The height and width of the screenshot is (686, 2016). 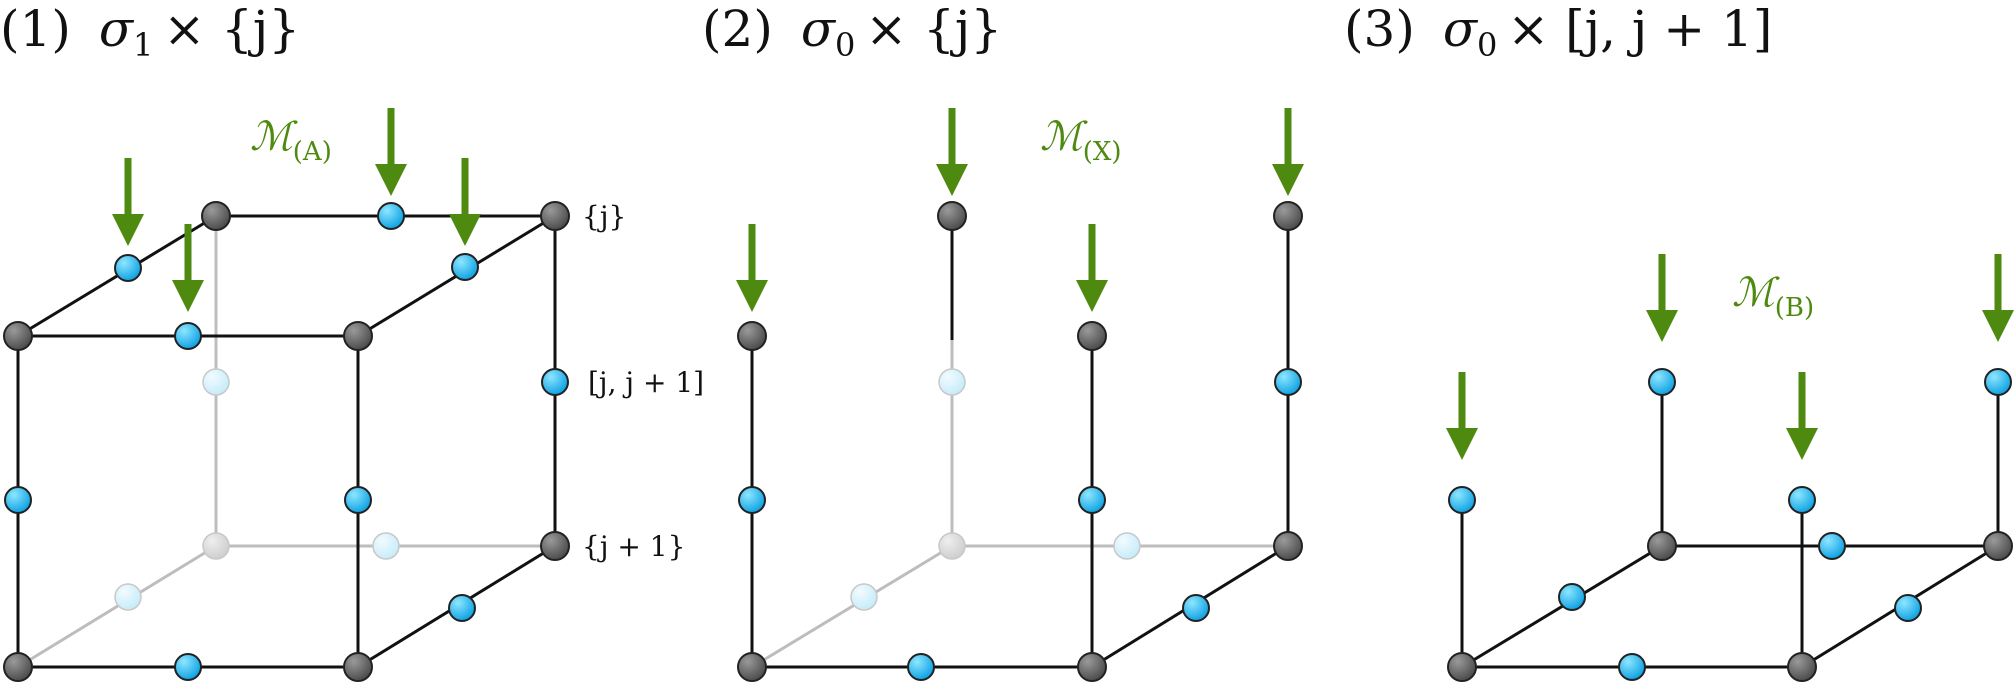 I want to click on side-label-j-plus-1: {j + 1}, so click(x=633, y=546).